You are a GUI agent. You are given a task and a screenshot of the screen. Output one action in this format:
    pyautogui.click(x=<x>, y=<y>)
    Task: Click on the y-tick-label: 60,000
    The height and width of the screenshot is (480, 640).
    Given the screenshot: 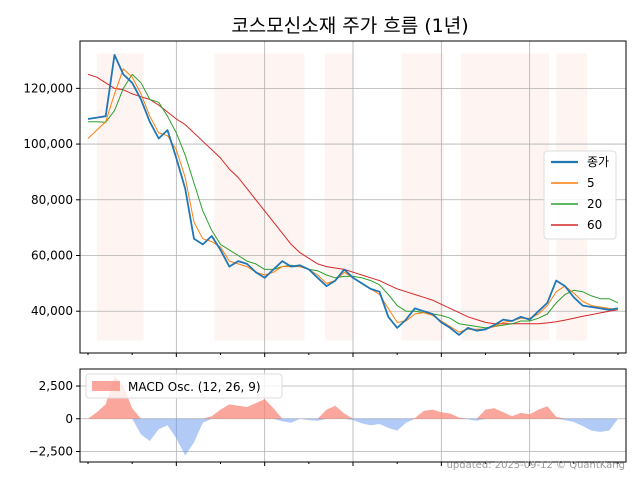 What is the action you would take?
    pyautogui.click(x=52, y=256)
    